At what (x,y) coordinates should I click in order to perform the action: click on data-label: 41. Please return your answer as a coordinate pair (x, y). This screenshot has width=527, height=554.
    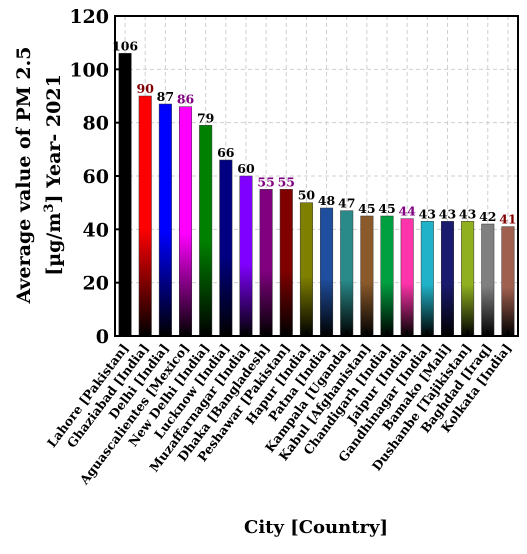
    Looking at the image, I should click on (507, 219).